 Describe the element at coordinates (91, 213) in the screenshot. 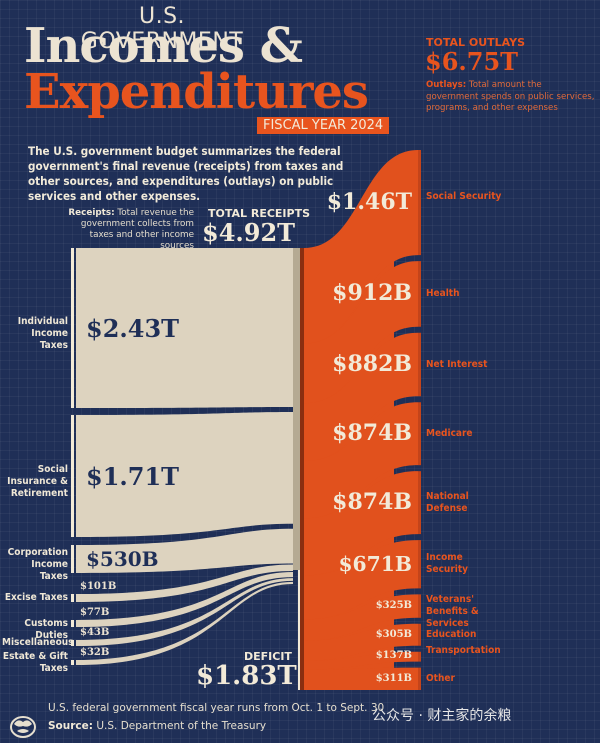

I see `receipts-desc-bold: Receipts:` at that location.